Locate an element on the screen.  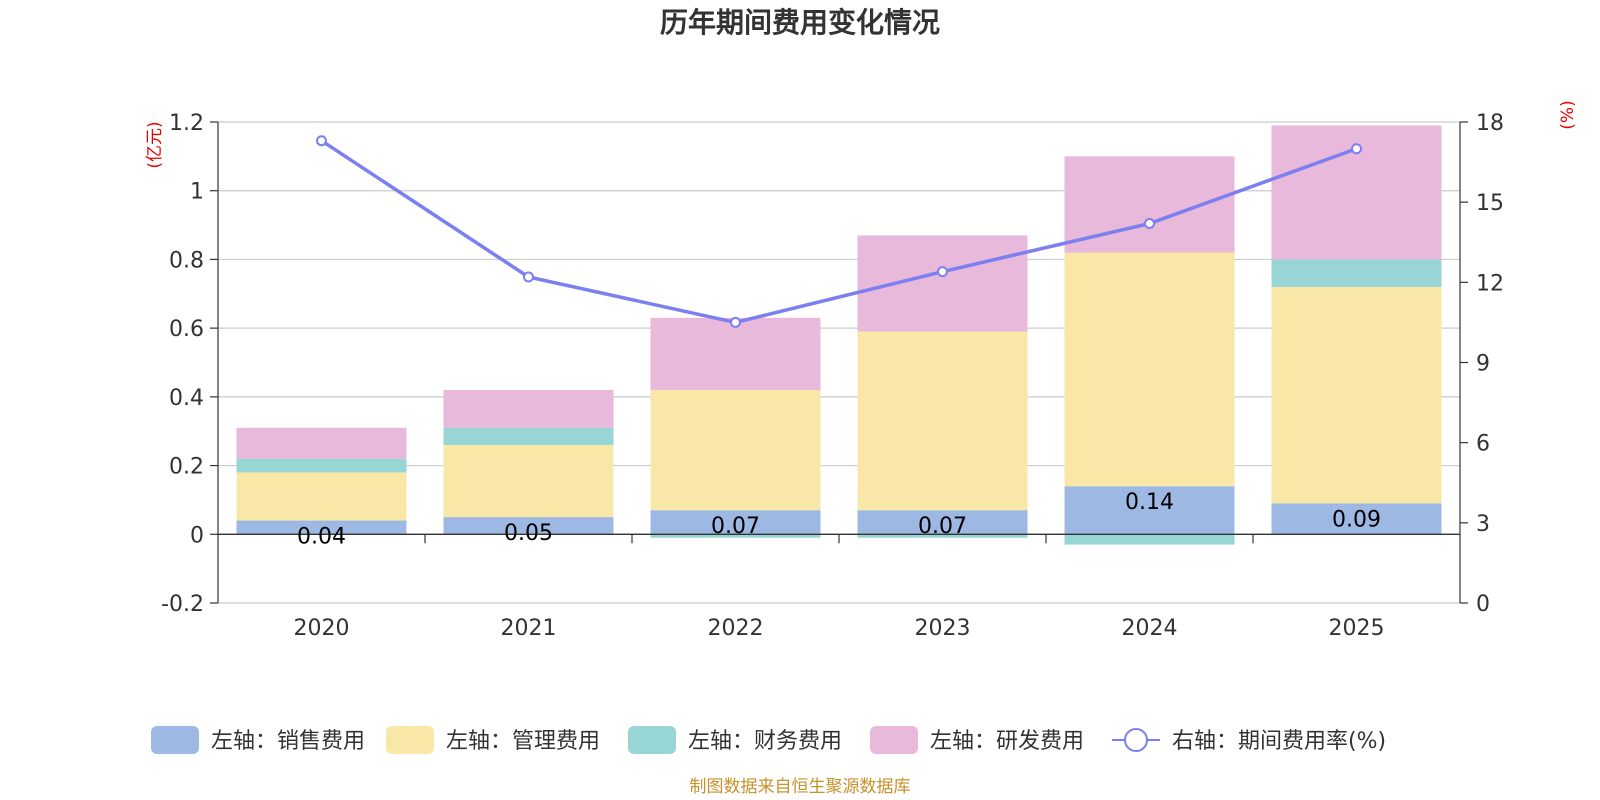
legend-label: 左轴：研发费用 is located at coordinates (1007, 741).